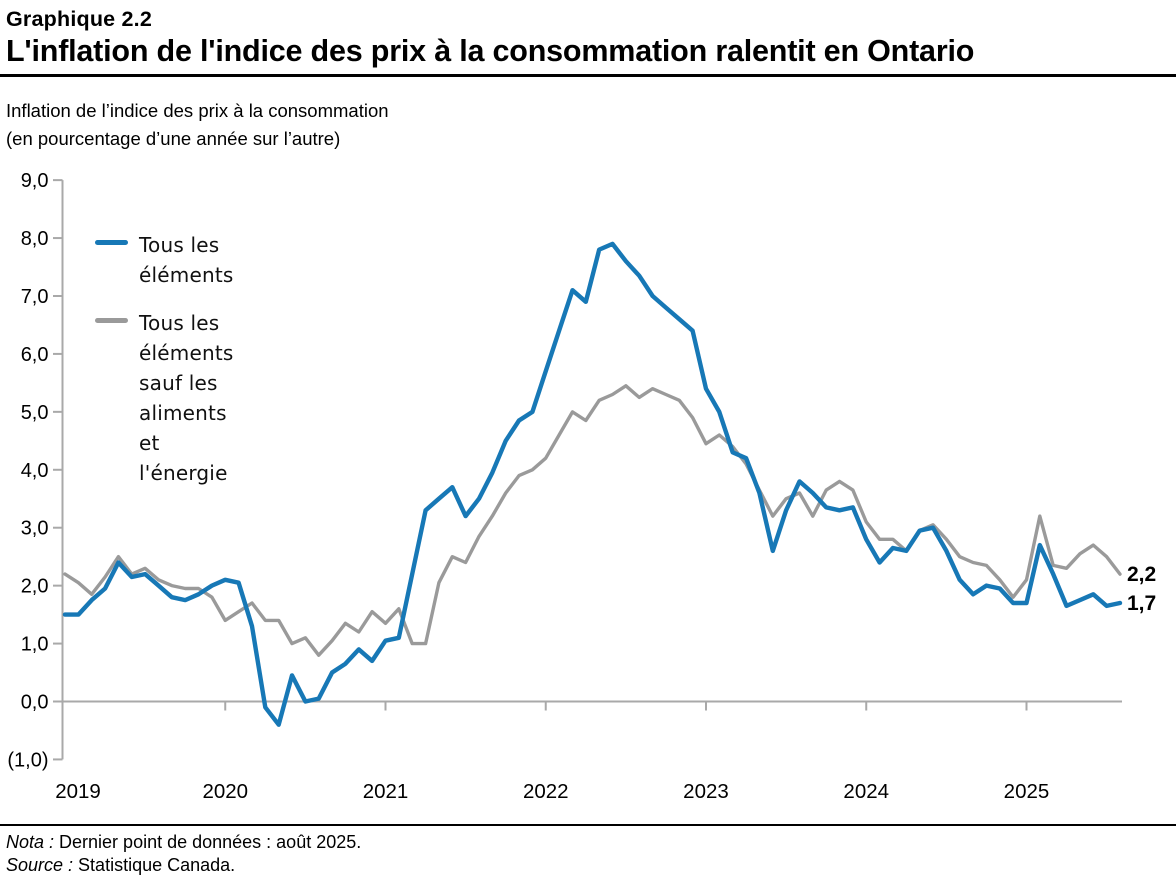  Describe the element at coordinates (79, 19) in the screenshot. I see `chart-number: Graphique 2.2` at that location.